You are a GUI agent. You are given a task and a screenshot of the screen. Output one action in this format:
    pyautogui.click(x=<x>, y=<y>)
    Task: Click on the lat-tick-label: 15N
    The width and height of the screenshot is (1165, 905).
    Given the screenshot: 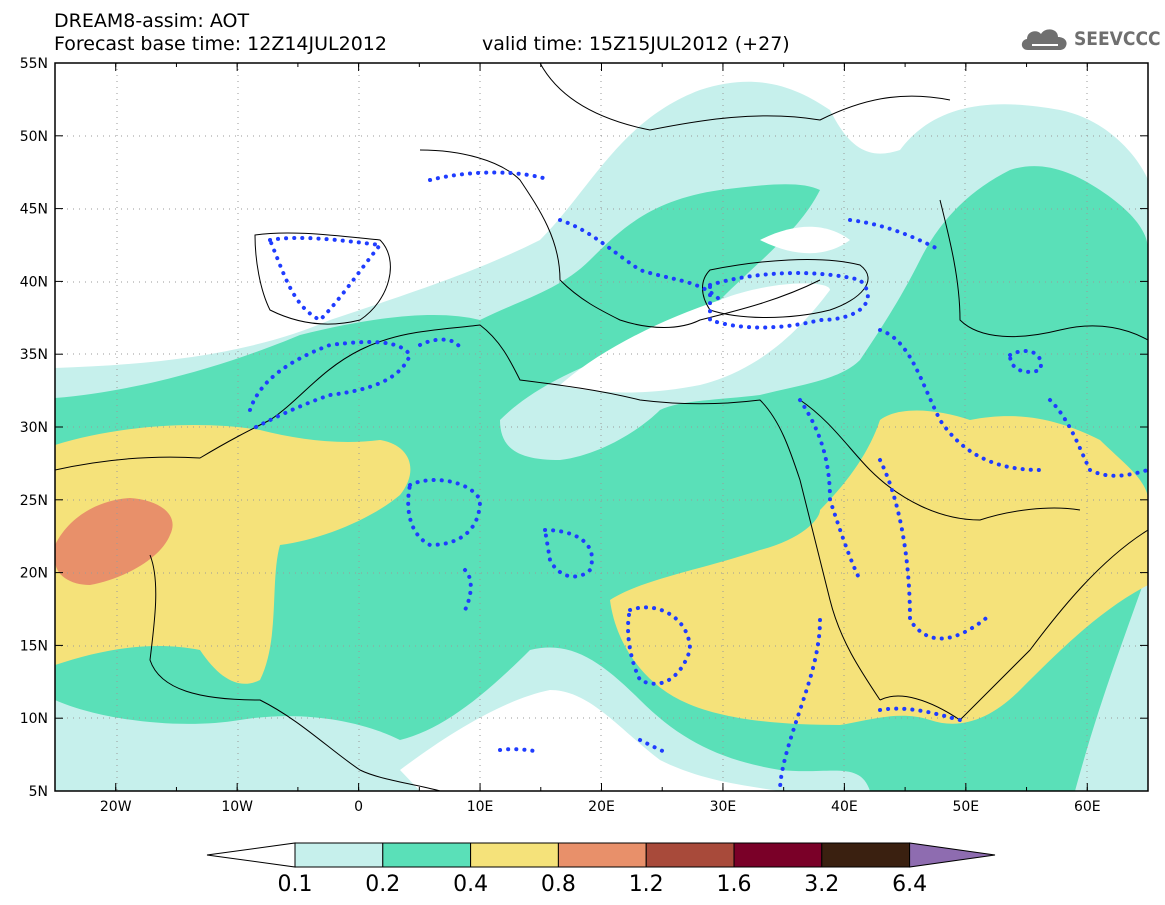 What is the action you would take?
    pyautogui.click(x=34, y=646)
    